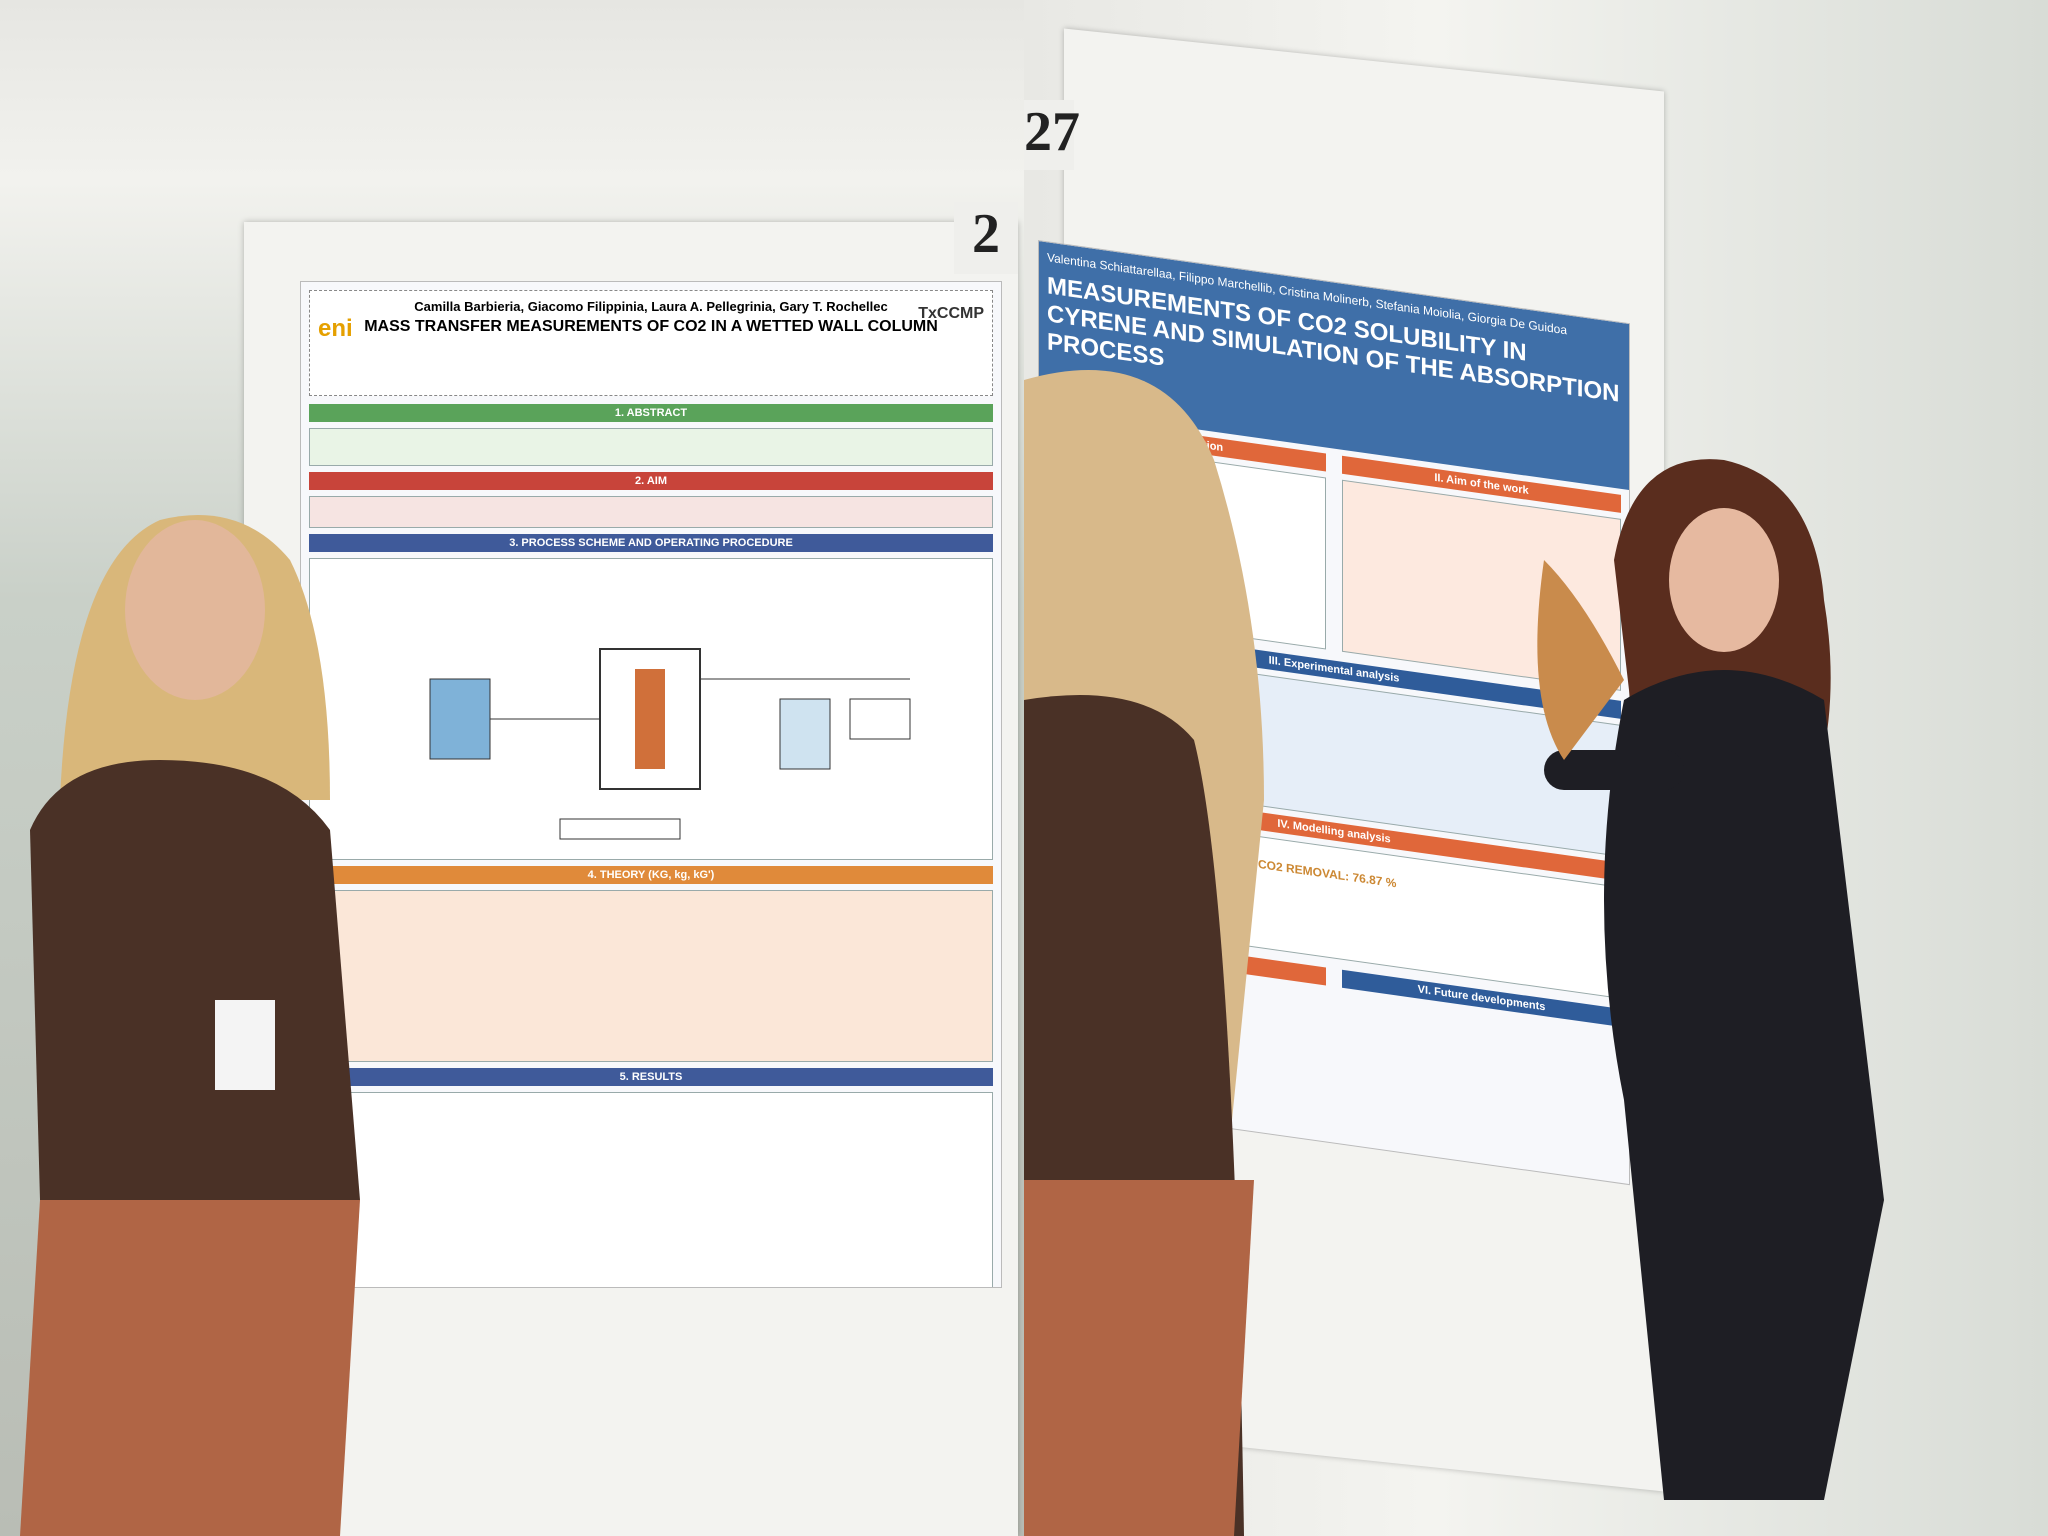 Image resolution: width=2048 pixels, height=1536 pixels. I want to click on section-heading: 1. ABSTRACT, so click(651, 413).